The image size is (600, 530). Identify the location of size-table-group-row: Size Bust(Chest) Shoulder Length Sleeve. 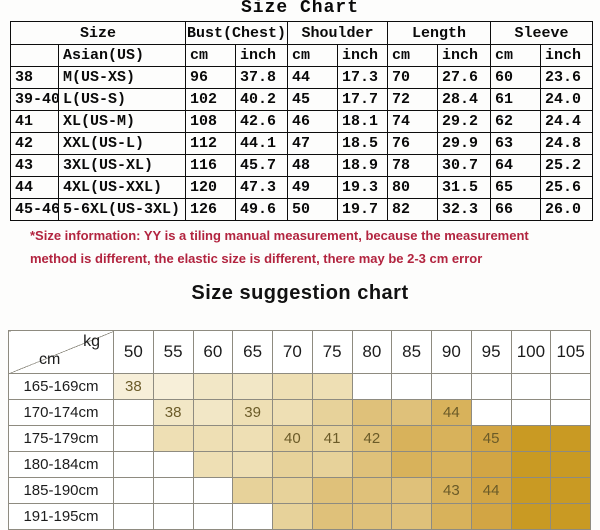
(301, 33).